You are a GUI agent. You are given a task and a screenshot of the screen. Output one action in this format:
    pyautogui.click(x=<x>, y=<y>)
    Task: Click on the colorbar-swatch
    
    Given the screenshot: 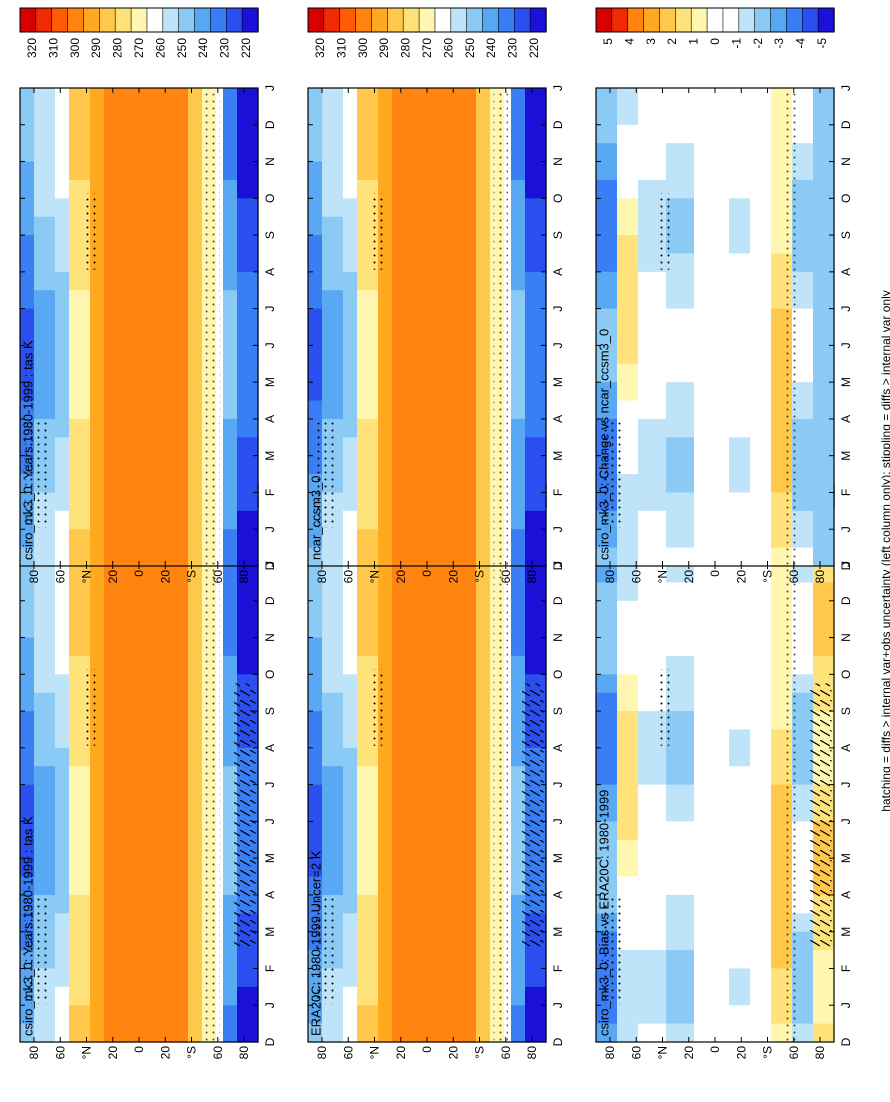 What is the action you would take?
    pyautogui.click(x=380, y=20)
    